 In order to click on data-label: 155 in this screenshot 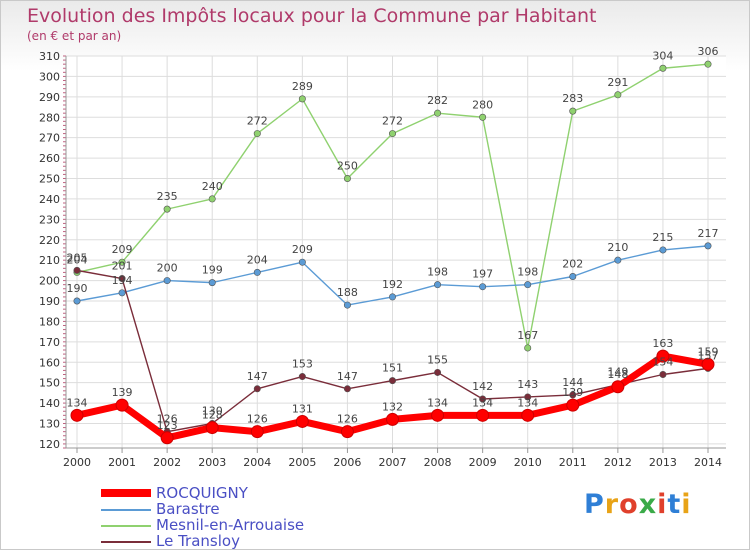, I will do `click(437, 359)`.